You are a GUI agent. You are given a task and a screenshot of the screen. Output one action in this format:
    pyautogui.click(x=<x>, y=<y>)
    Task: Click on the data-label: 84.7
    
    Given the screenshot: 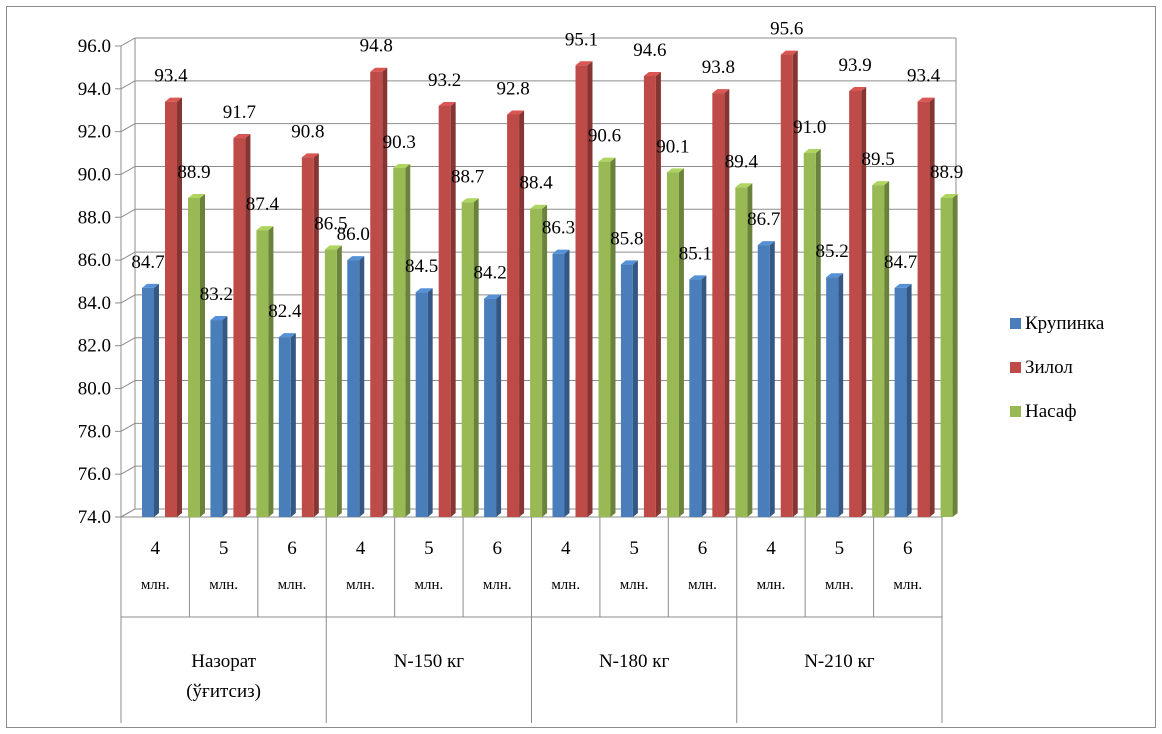 What is the action you would take?
    pyautogui.click(x=147, y=262)
    